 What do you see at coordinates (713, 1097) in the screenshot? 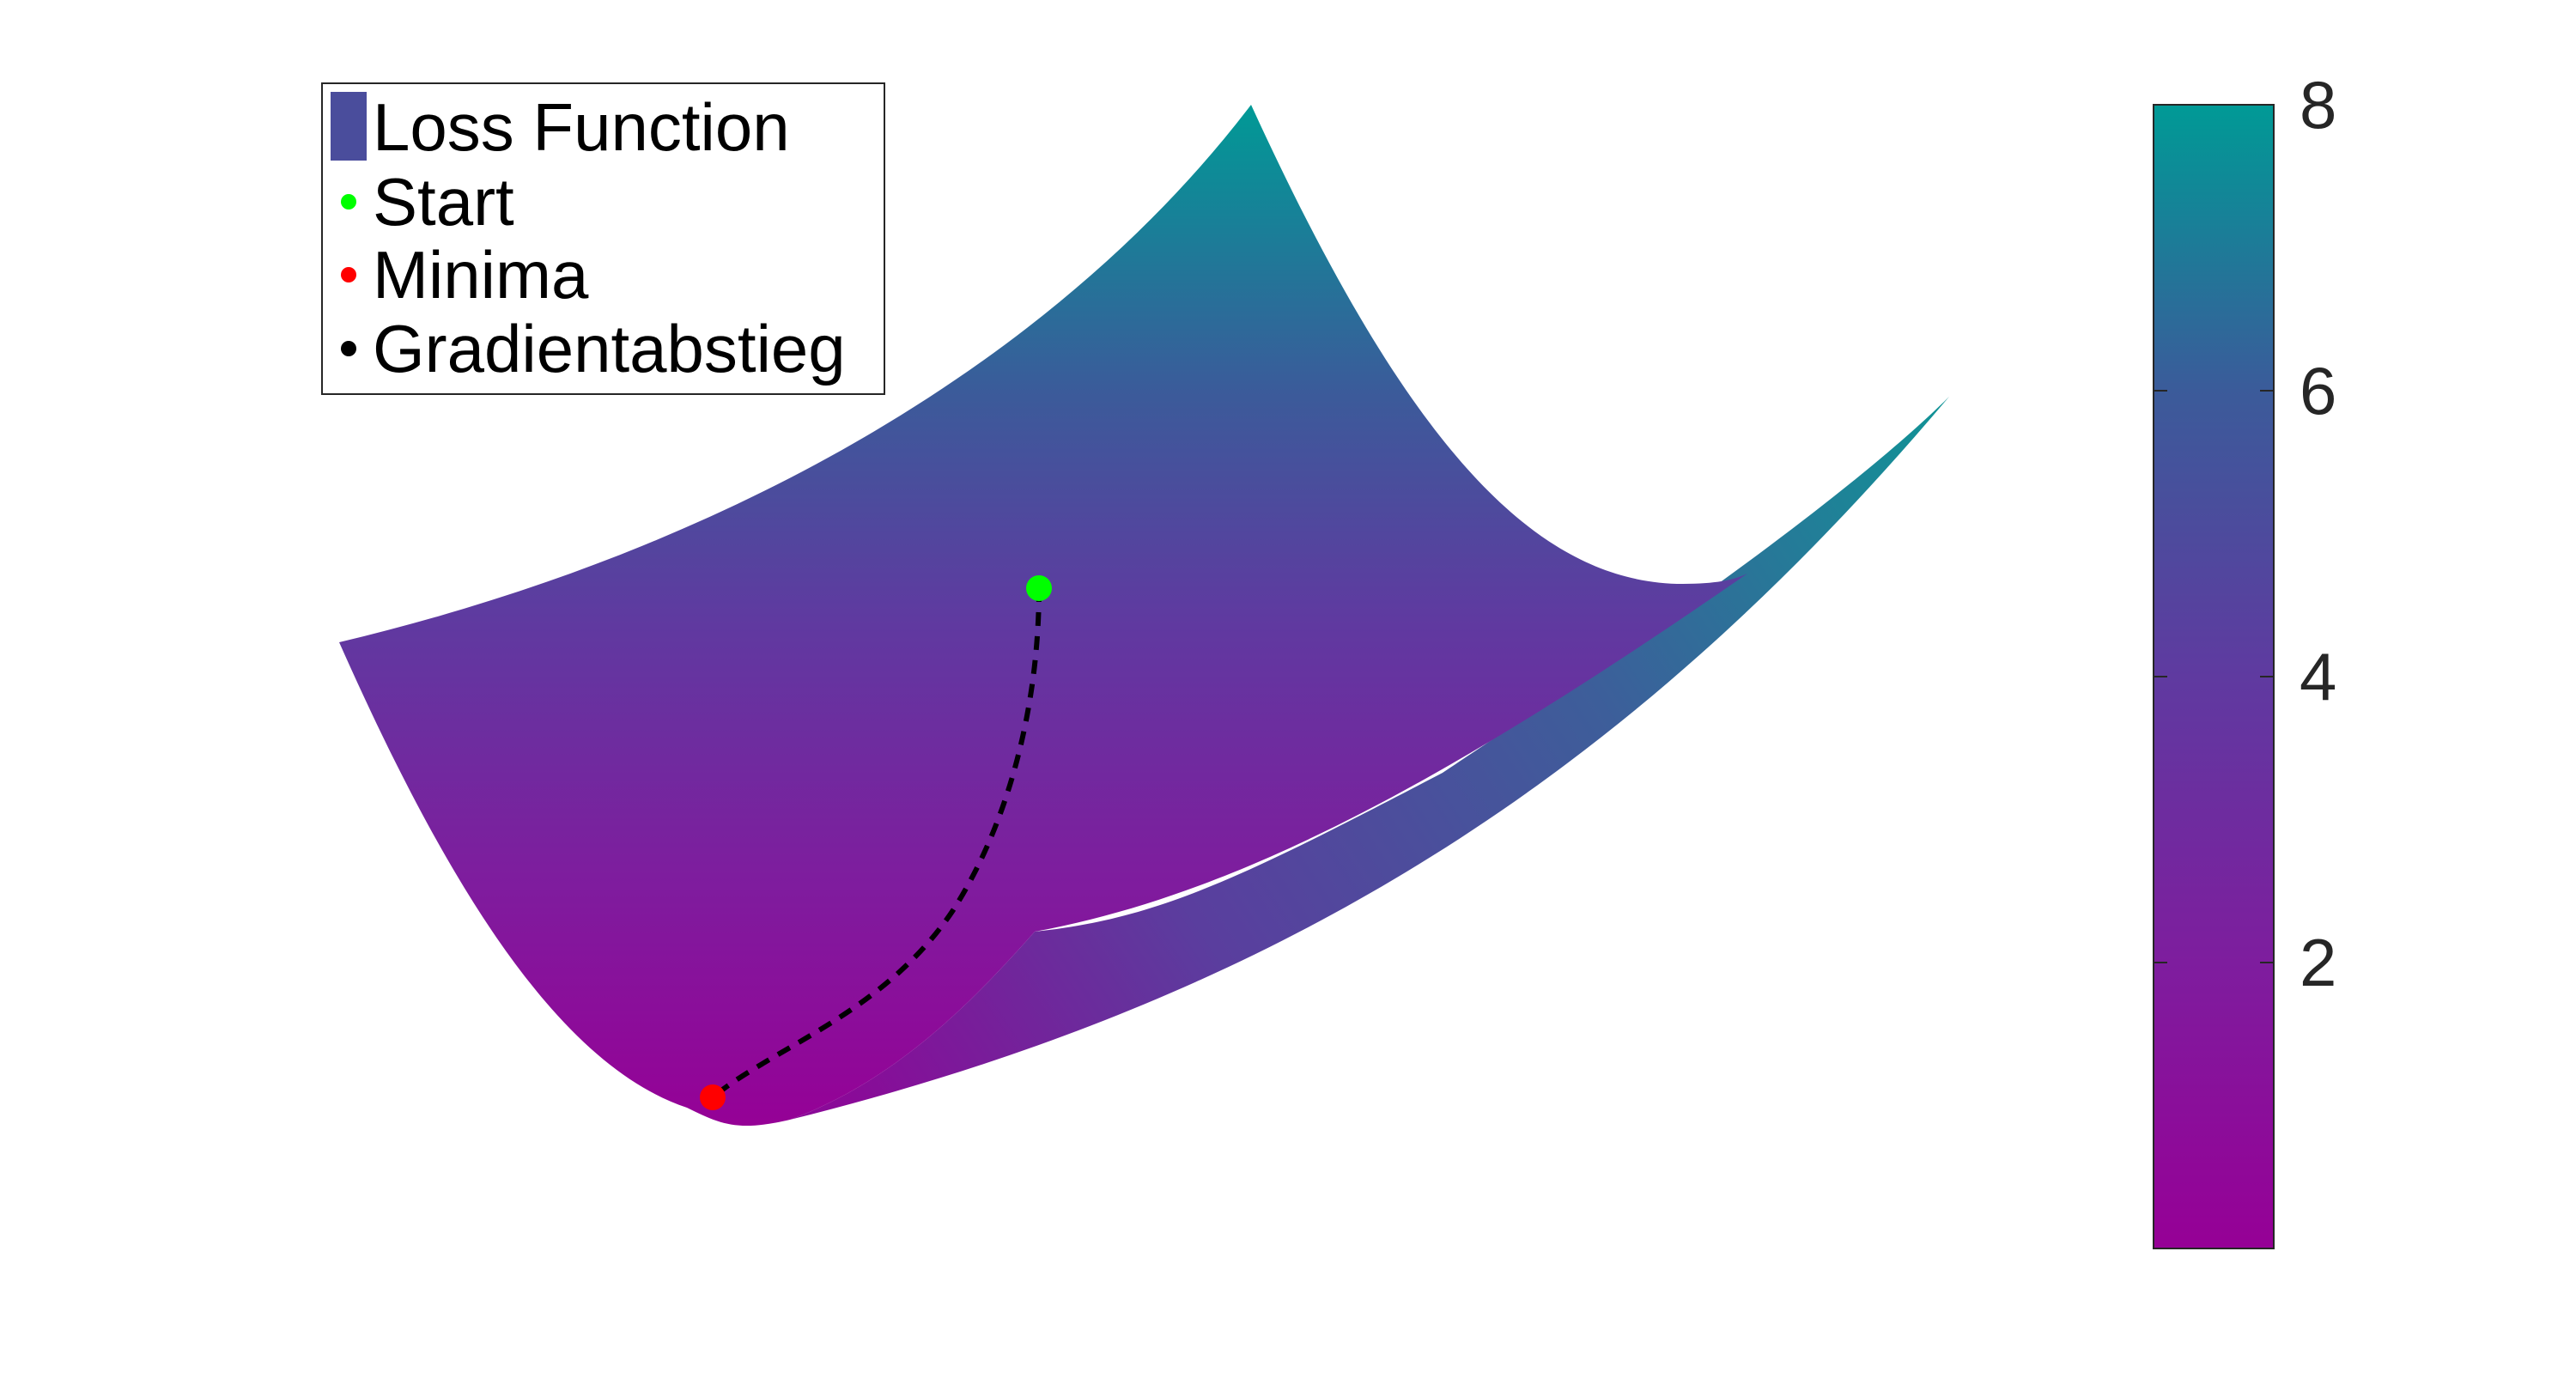
I see `minimum-point` at bounding box center [713, 1097].